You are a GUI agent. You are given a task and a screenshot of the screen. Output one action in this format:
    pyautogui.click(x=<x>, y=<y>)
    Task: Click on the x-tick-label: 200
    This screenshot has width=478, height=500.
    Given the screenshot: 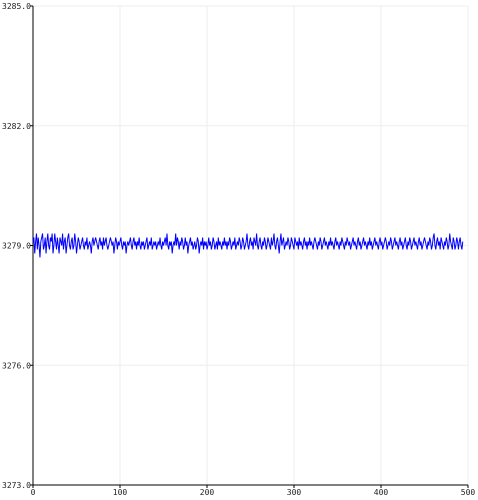 What is the action you would take?
    pyautogui.click(x=207, y=492)
    